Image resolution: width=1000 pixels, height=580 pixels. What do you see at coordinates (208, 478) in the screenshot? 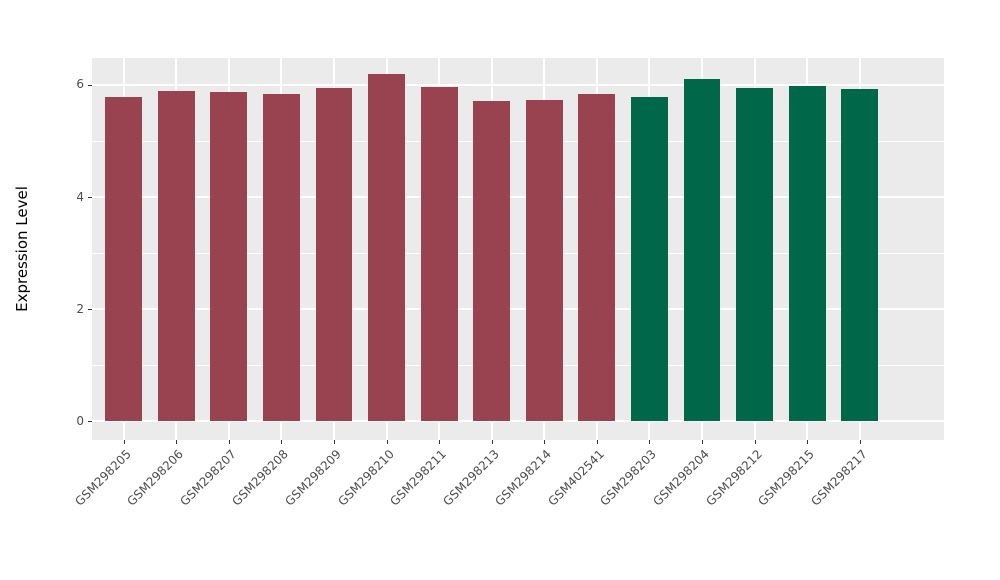
I see `x-tick-label: GSM298207` at bounding box center [208, 478].